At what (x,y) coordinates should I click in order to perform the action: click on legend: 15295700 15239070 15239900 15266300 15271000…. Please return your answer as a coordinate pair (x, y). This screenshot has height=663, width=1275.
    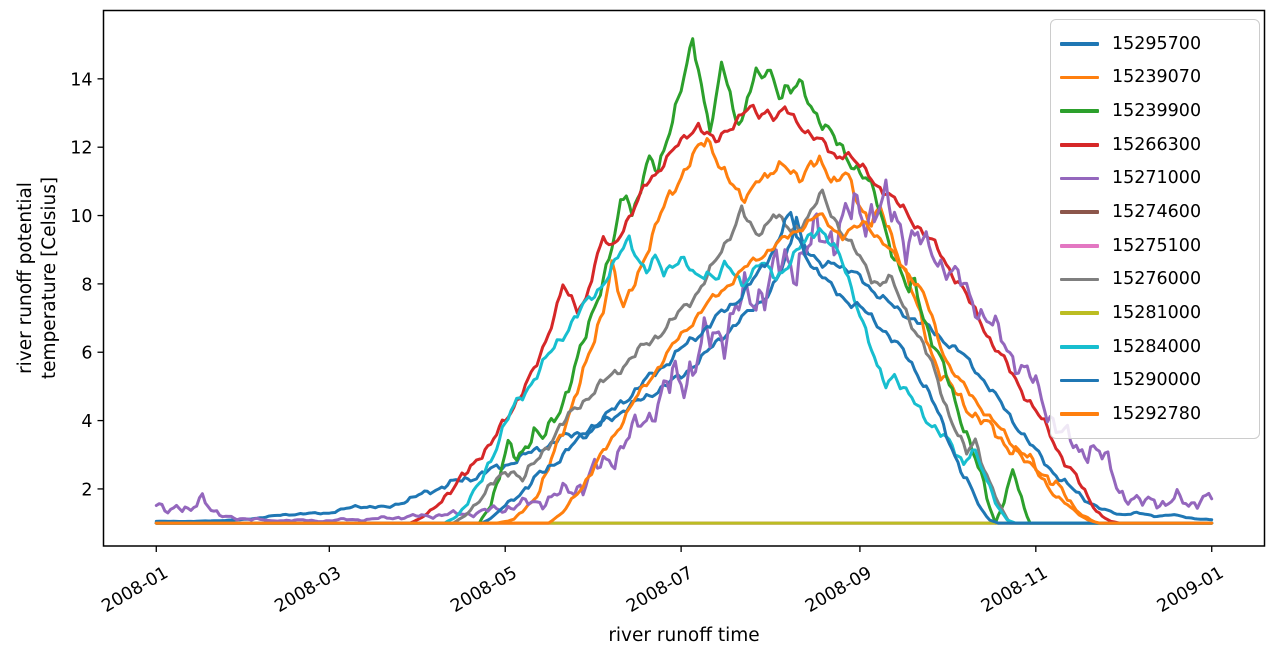
    Looking at the image, I should click on (1155, 229).